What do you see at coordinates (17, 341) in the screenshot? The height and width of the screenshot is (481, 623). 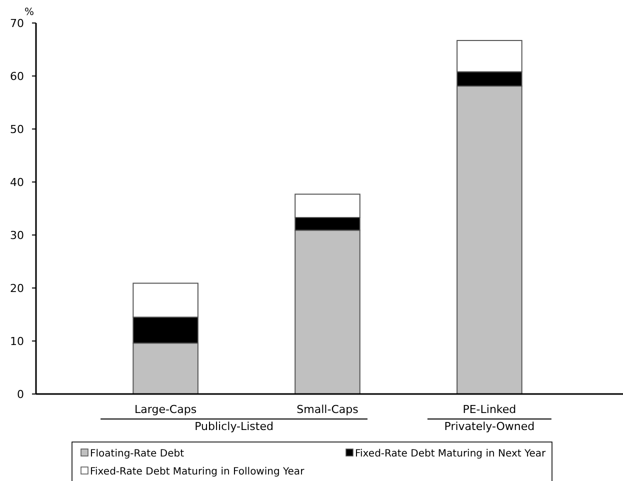 I see `y-tick-label: 10` at bounding box center [17, 341].